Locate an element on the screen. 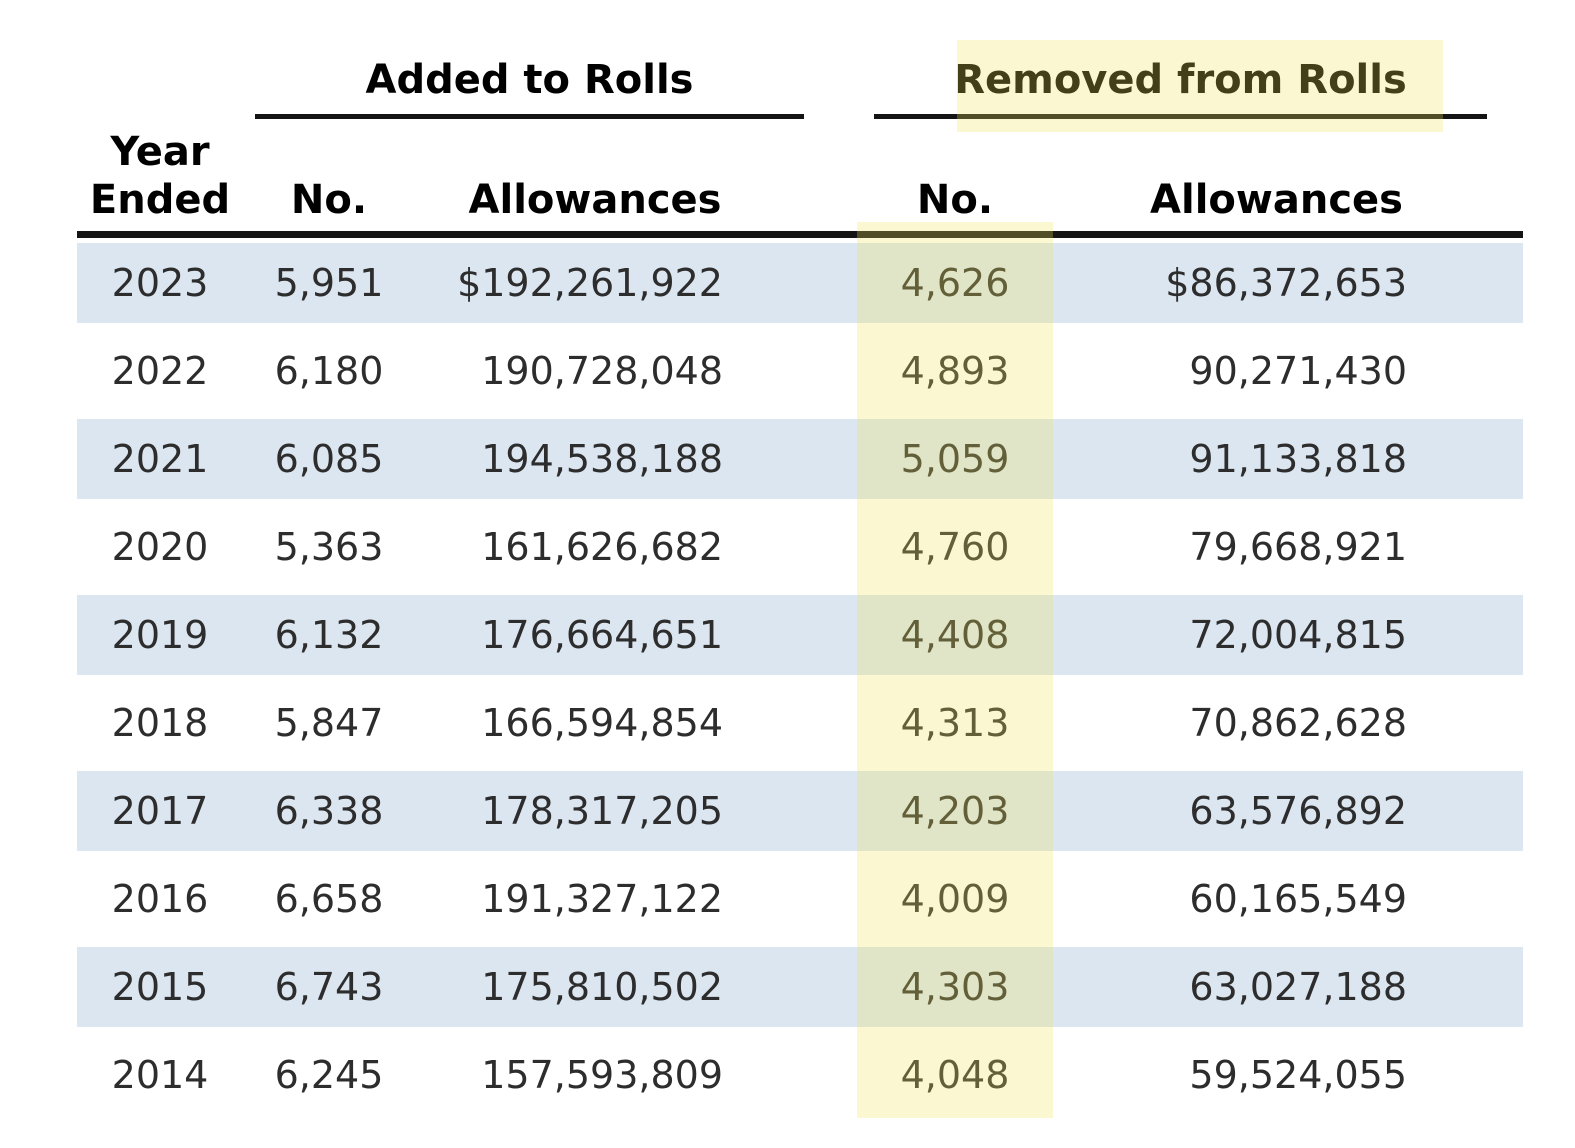  cell-removed-allowances: 59,524,055 is located at coordinates (1298, 1075).